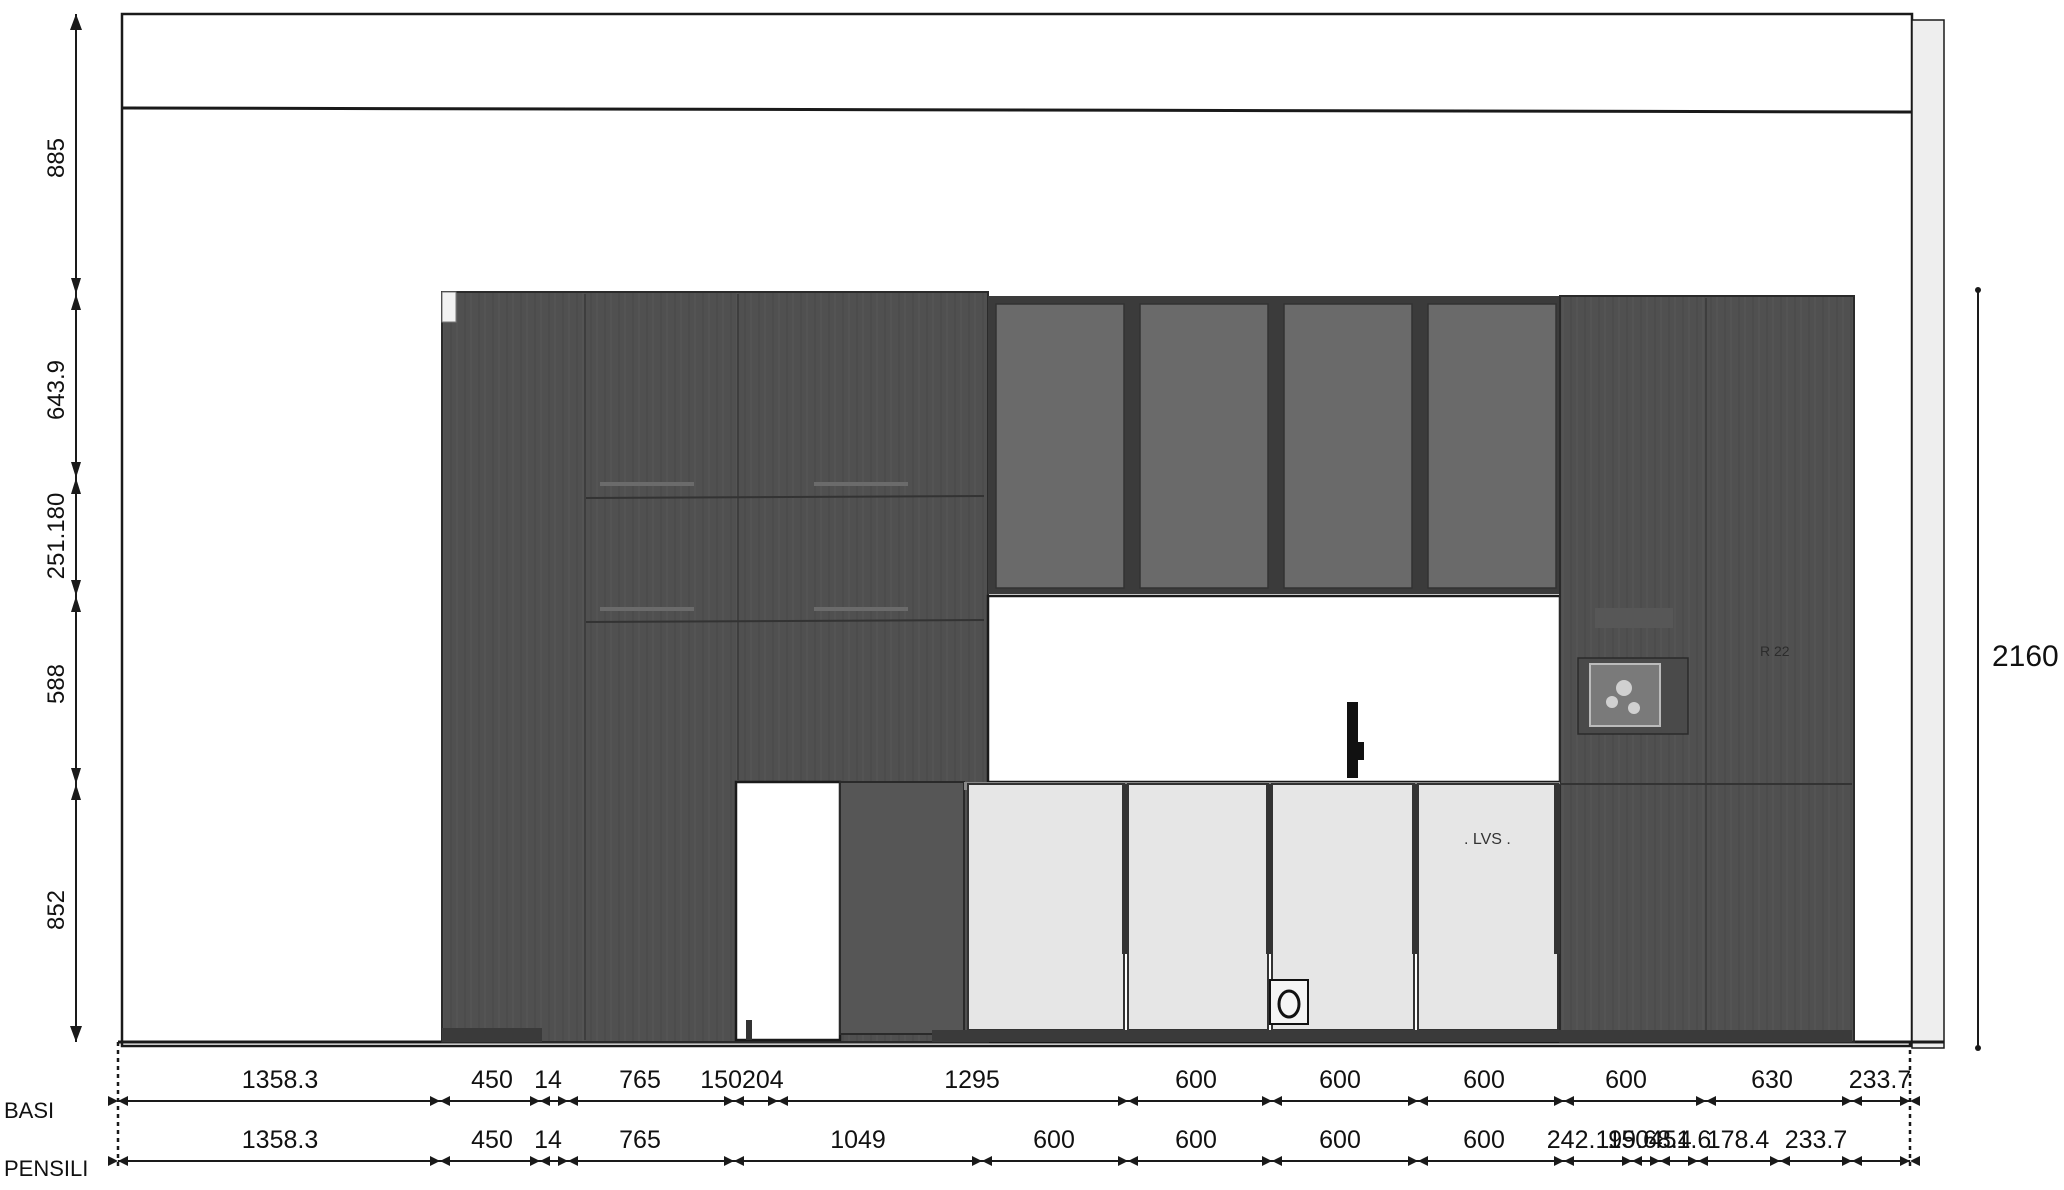 The width and height of the screenshot is (2064, 1190). What do you see at coordinates (56, 390) in the screenshot?
I see `height-643-9: 643.9` at bounding box center [56, 390].